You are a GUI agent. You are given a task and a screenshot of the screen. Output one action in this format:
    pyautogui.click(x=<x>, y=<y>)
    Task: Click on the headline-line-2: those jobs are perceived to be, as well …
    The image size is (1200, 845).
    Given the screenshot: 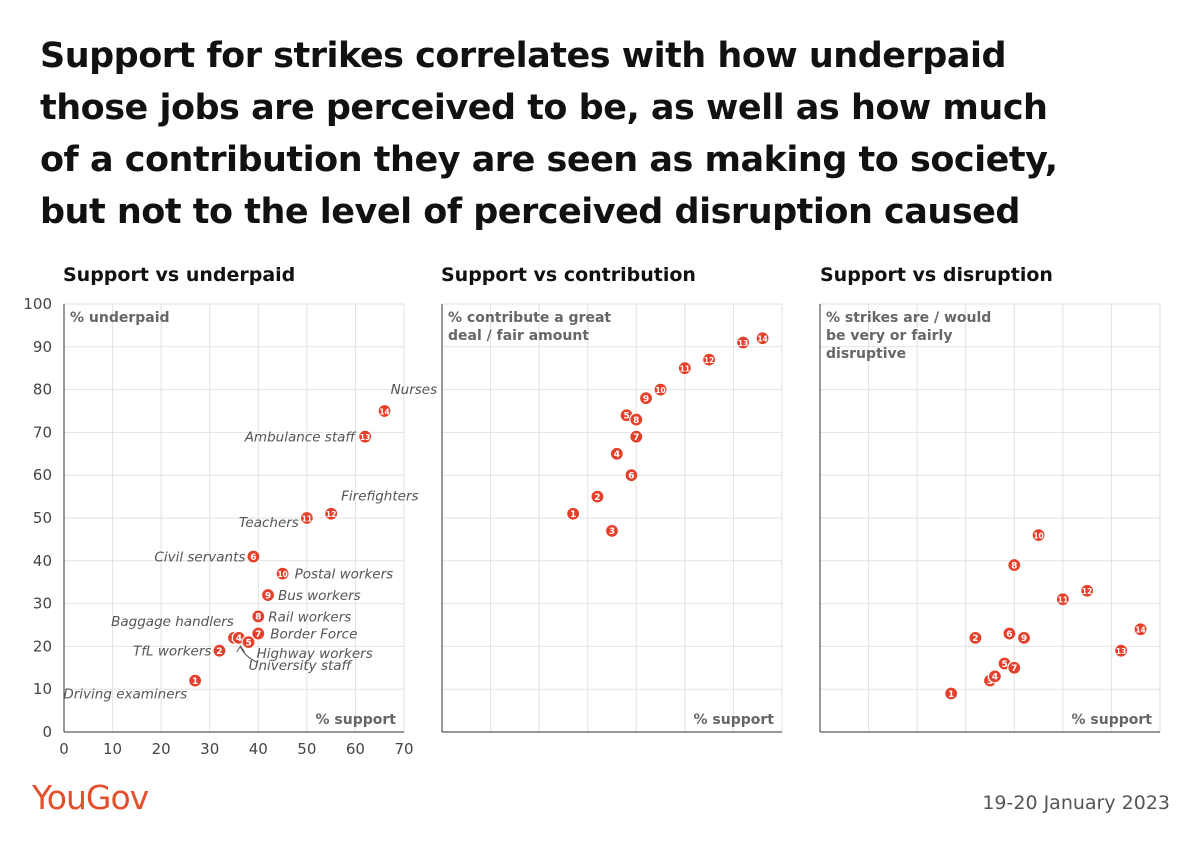 What is the action you would take?
    pyautogui.click(x=544, y=108)
    